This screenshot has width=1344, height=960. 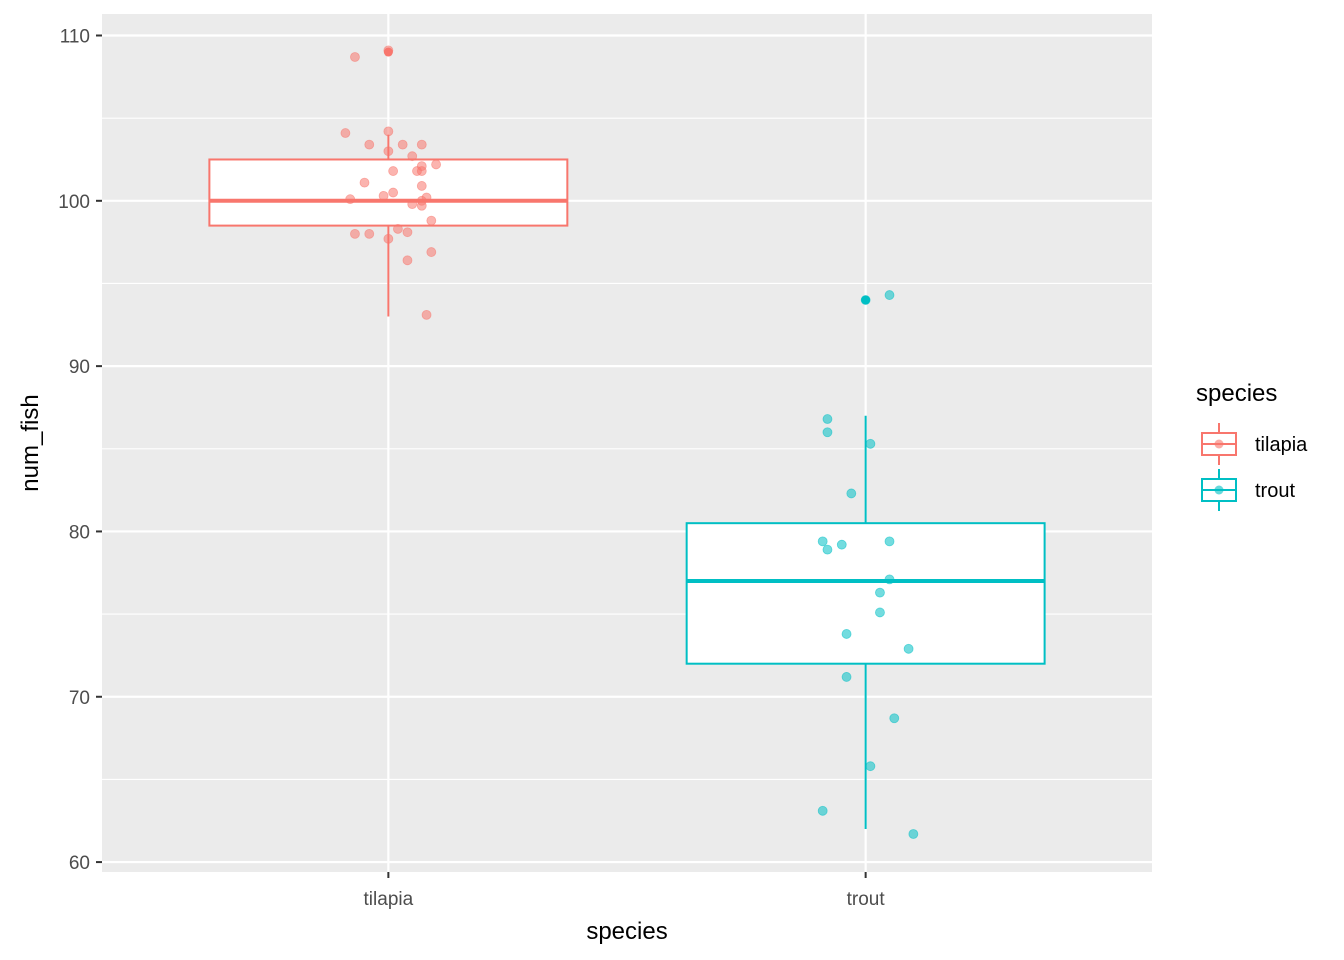 What do you see at coordinates (79, 532) in the screenshot?
I see `y-tick-label-80: 80` at bounding box center [79, 532].